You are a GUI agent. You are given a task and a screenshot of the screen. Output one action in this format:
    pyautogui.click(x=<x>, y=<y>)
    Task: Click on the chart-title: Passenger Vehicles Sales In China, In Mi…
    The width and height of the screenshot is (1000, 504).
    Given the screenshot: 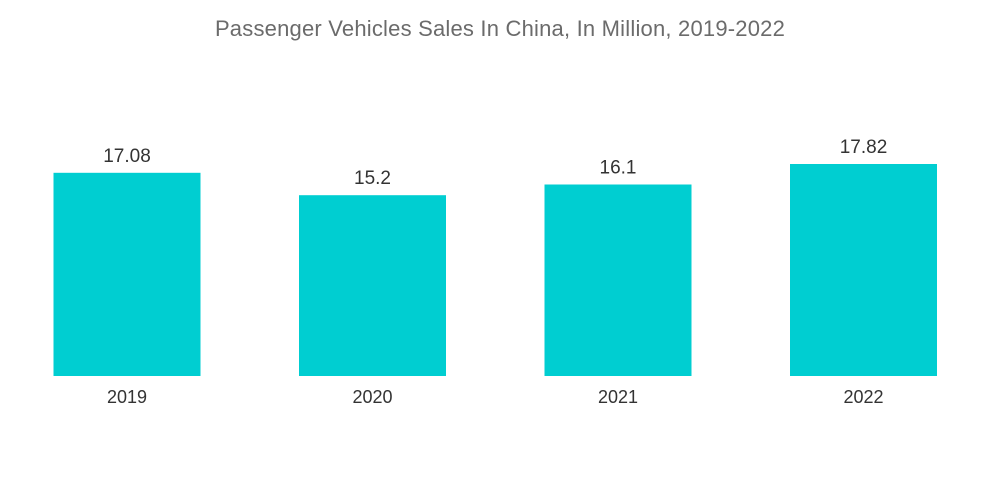 What is the action you would take?
    pyautogui.click(x=500, y=28)
    